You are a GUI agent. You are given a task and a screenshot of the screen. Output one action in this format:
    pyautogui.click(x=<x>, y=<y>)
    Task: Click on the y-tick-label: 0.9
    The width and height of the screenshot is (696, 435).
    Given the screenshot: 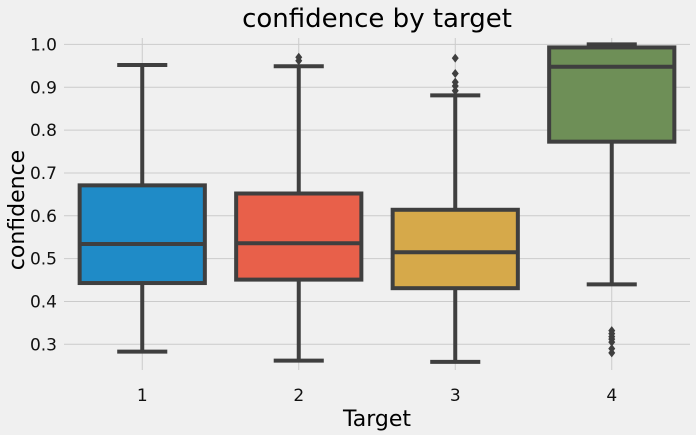 What is the action you would take?
    pyautogui.click(x=43, y=88)
    